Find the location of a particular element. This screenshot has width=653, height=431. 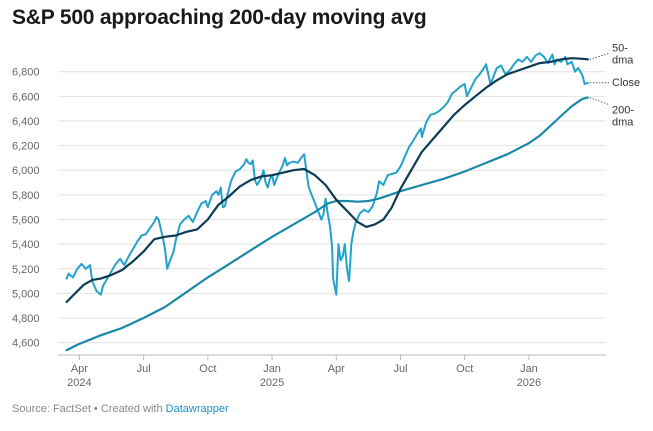

series-end-label: 200- is located at coordinates (623, 111).